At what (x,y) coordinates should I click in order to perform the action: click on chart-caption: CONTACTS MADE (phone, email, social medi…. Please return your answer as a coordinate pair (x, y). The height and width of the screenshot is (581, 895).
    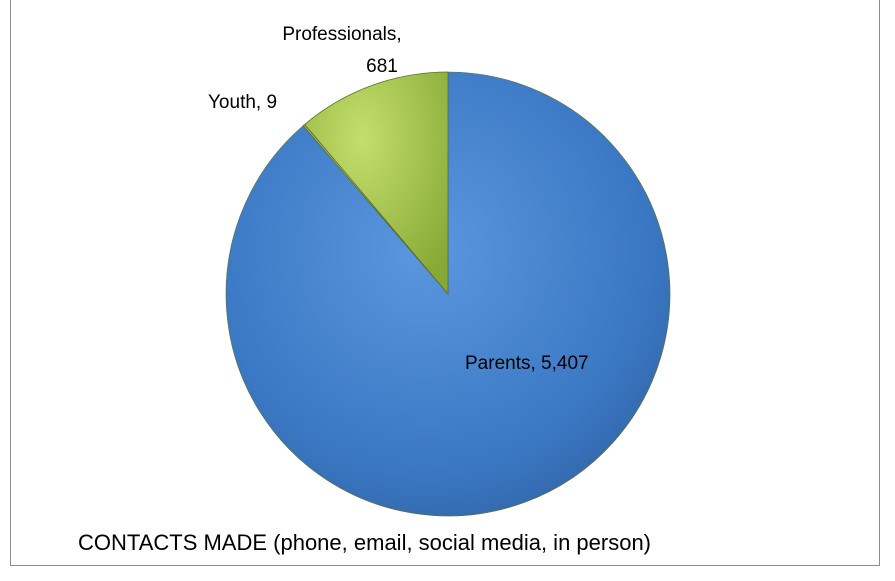
    Looking at the image, I should click on (364, 542).